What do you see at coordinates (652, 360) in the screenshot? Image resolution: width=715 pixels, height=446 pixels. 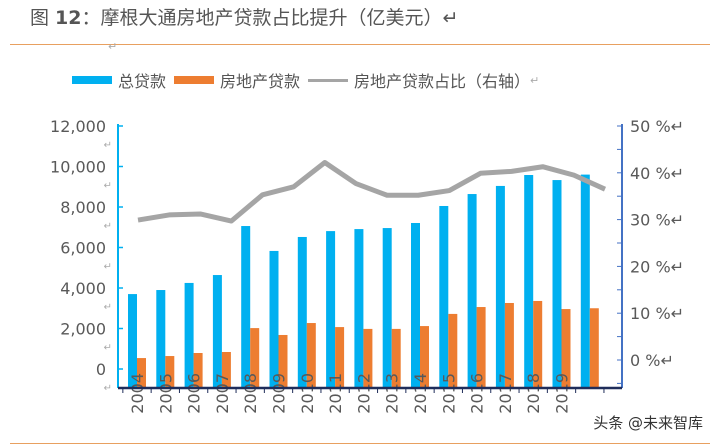 I see `right-tick-label: 0 %↵` at bounding box center [652, 360].